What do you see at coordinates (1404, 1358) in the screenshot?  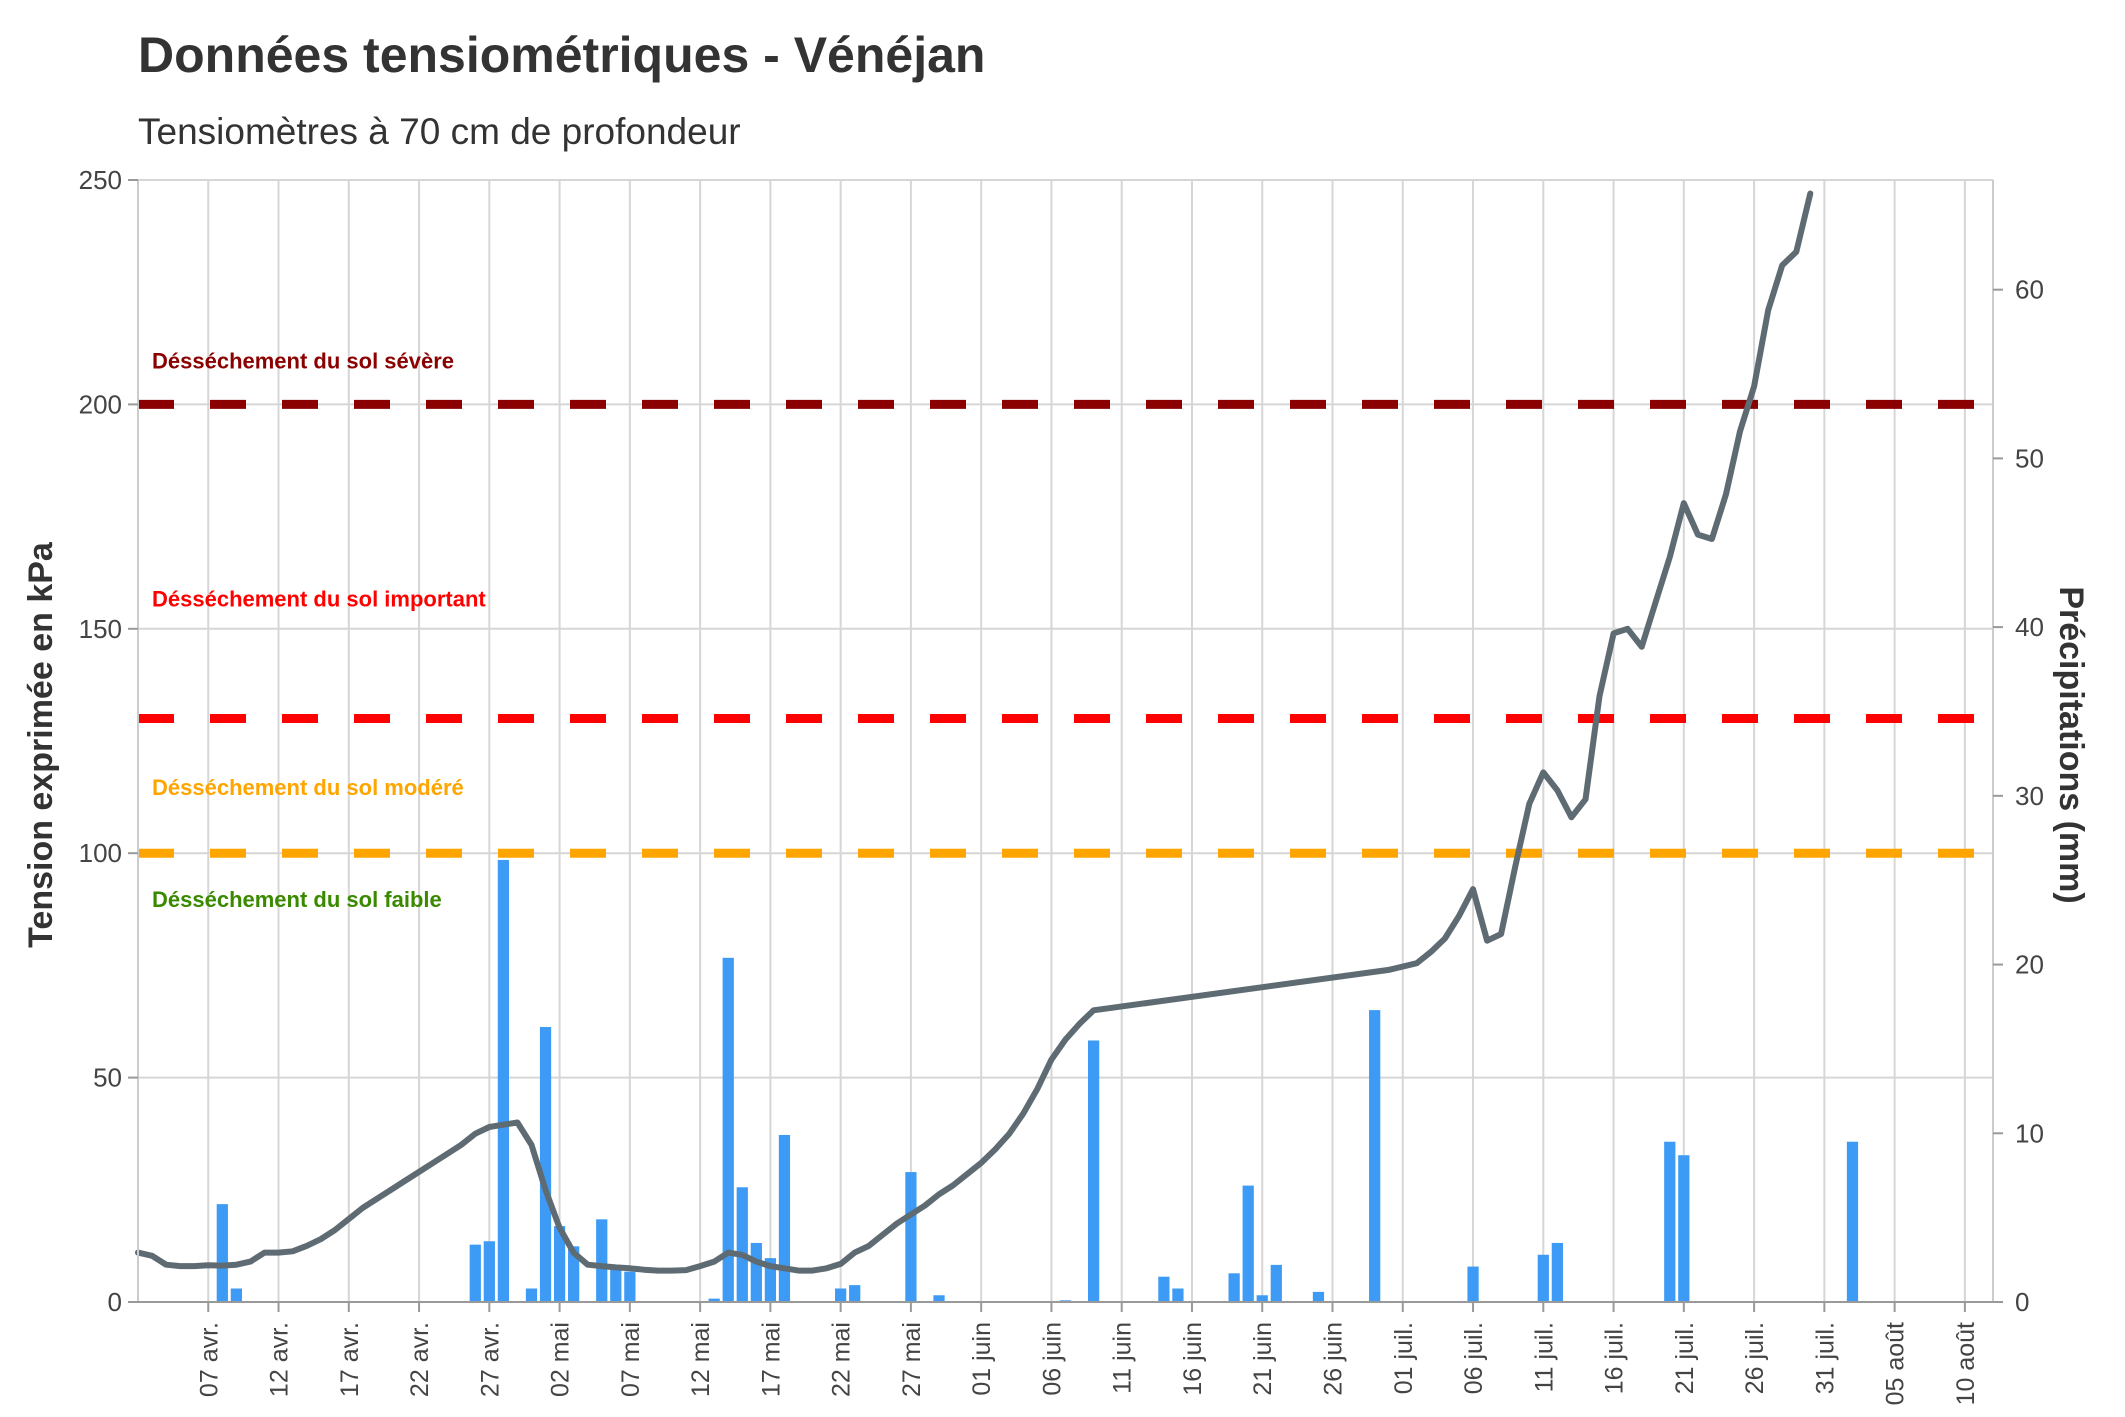 I see `x-tick-label: 01 juil.` at bounding box center [1404, 1358].